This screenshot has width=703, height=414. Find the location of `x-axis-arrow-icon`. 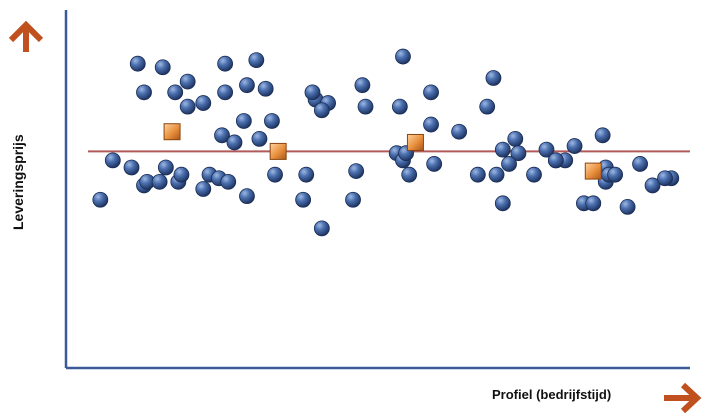

x-axis-arrow-icon is located at coordinates (683, 398).